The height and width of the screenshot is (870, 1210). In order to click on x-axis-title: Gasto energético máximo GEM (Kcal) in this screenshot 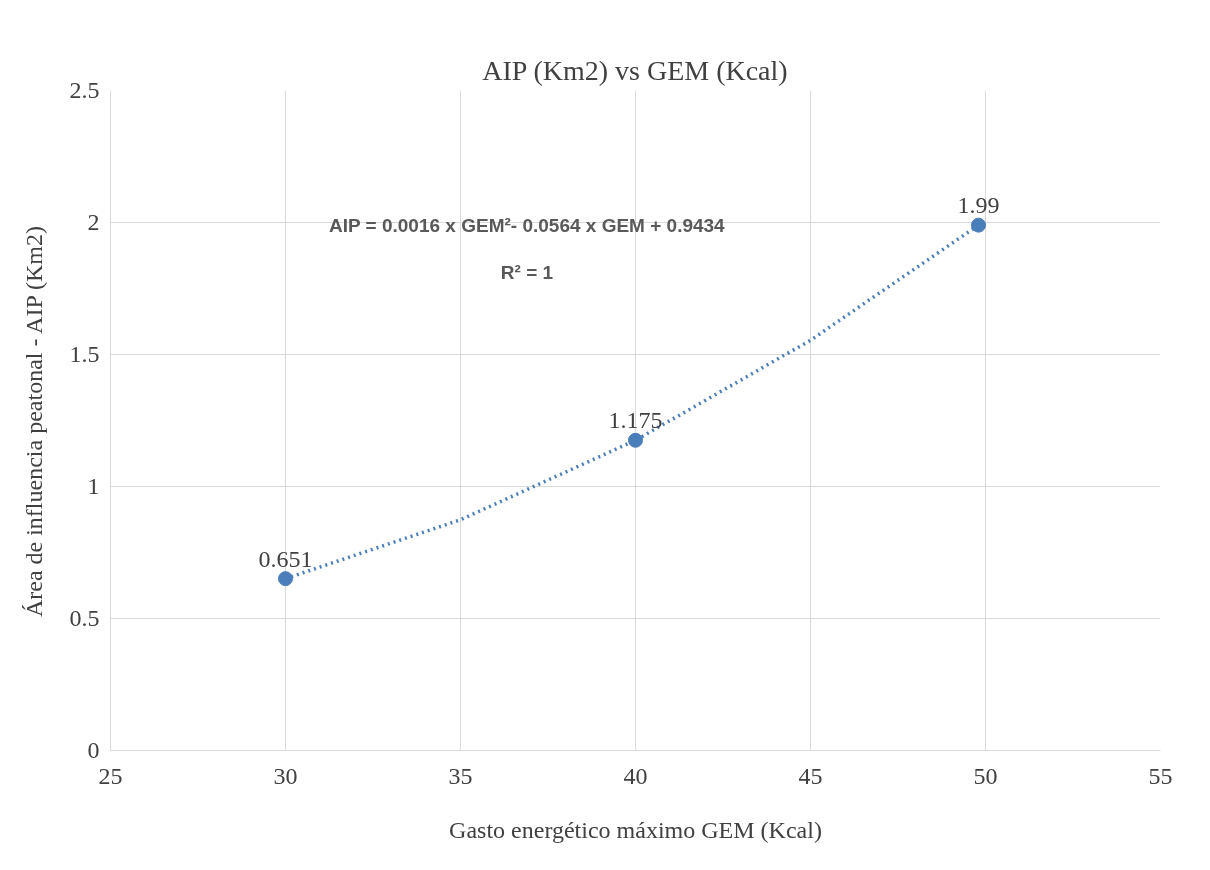, I will do `click(635, 829)`.